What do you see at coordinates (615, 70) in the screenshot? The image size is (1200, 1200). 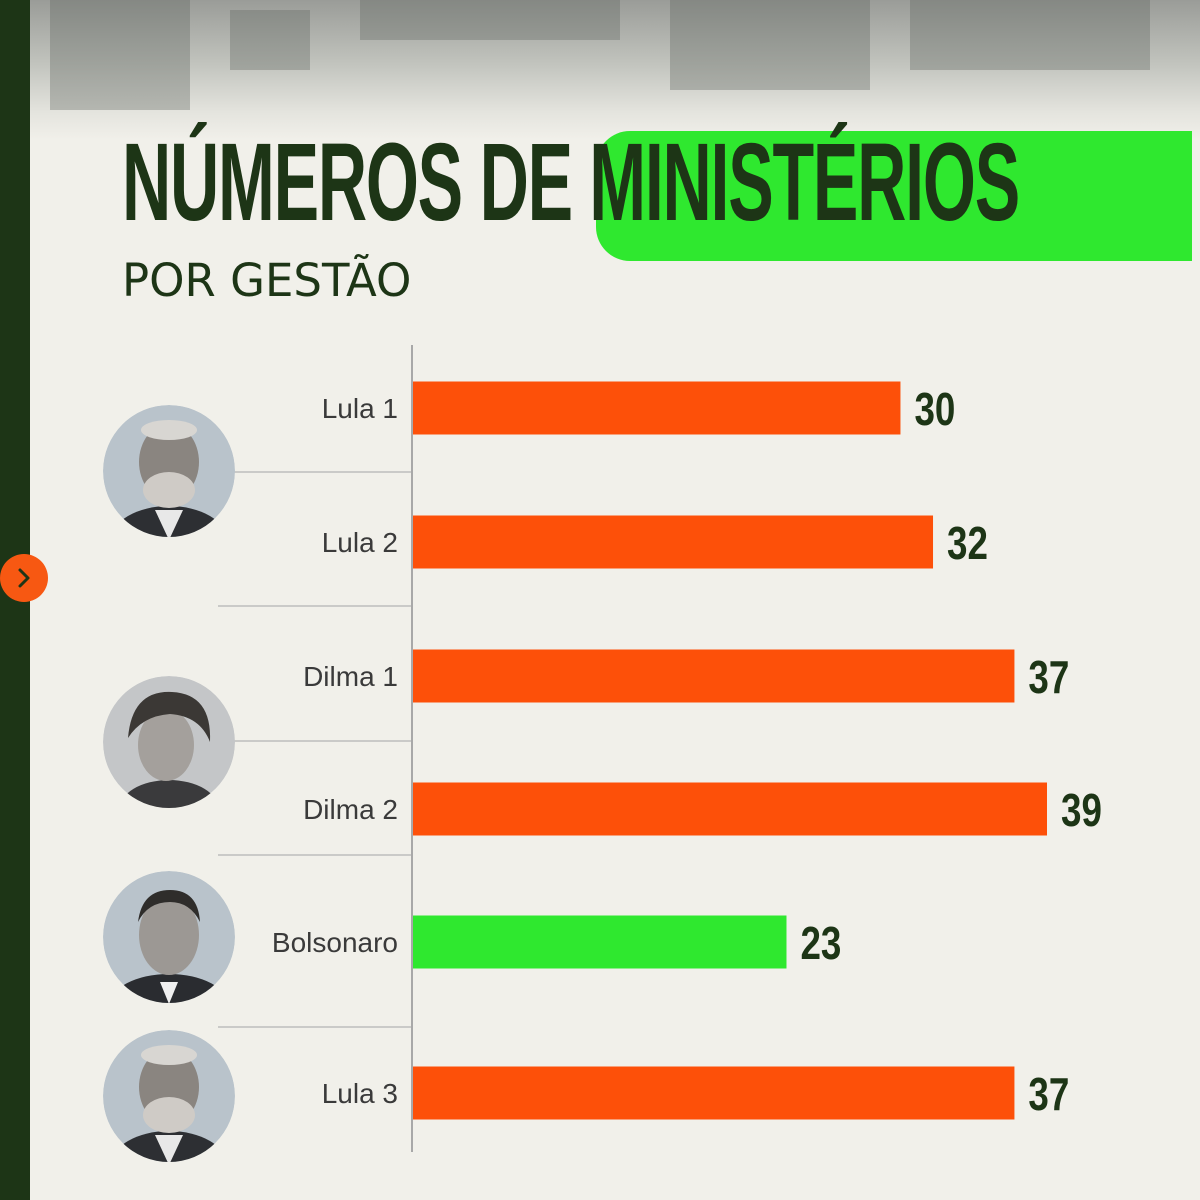 I see `background-photo` at bounding box center [615, 70].